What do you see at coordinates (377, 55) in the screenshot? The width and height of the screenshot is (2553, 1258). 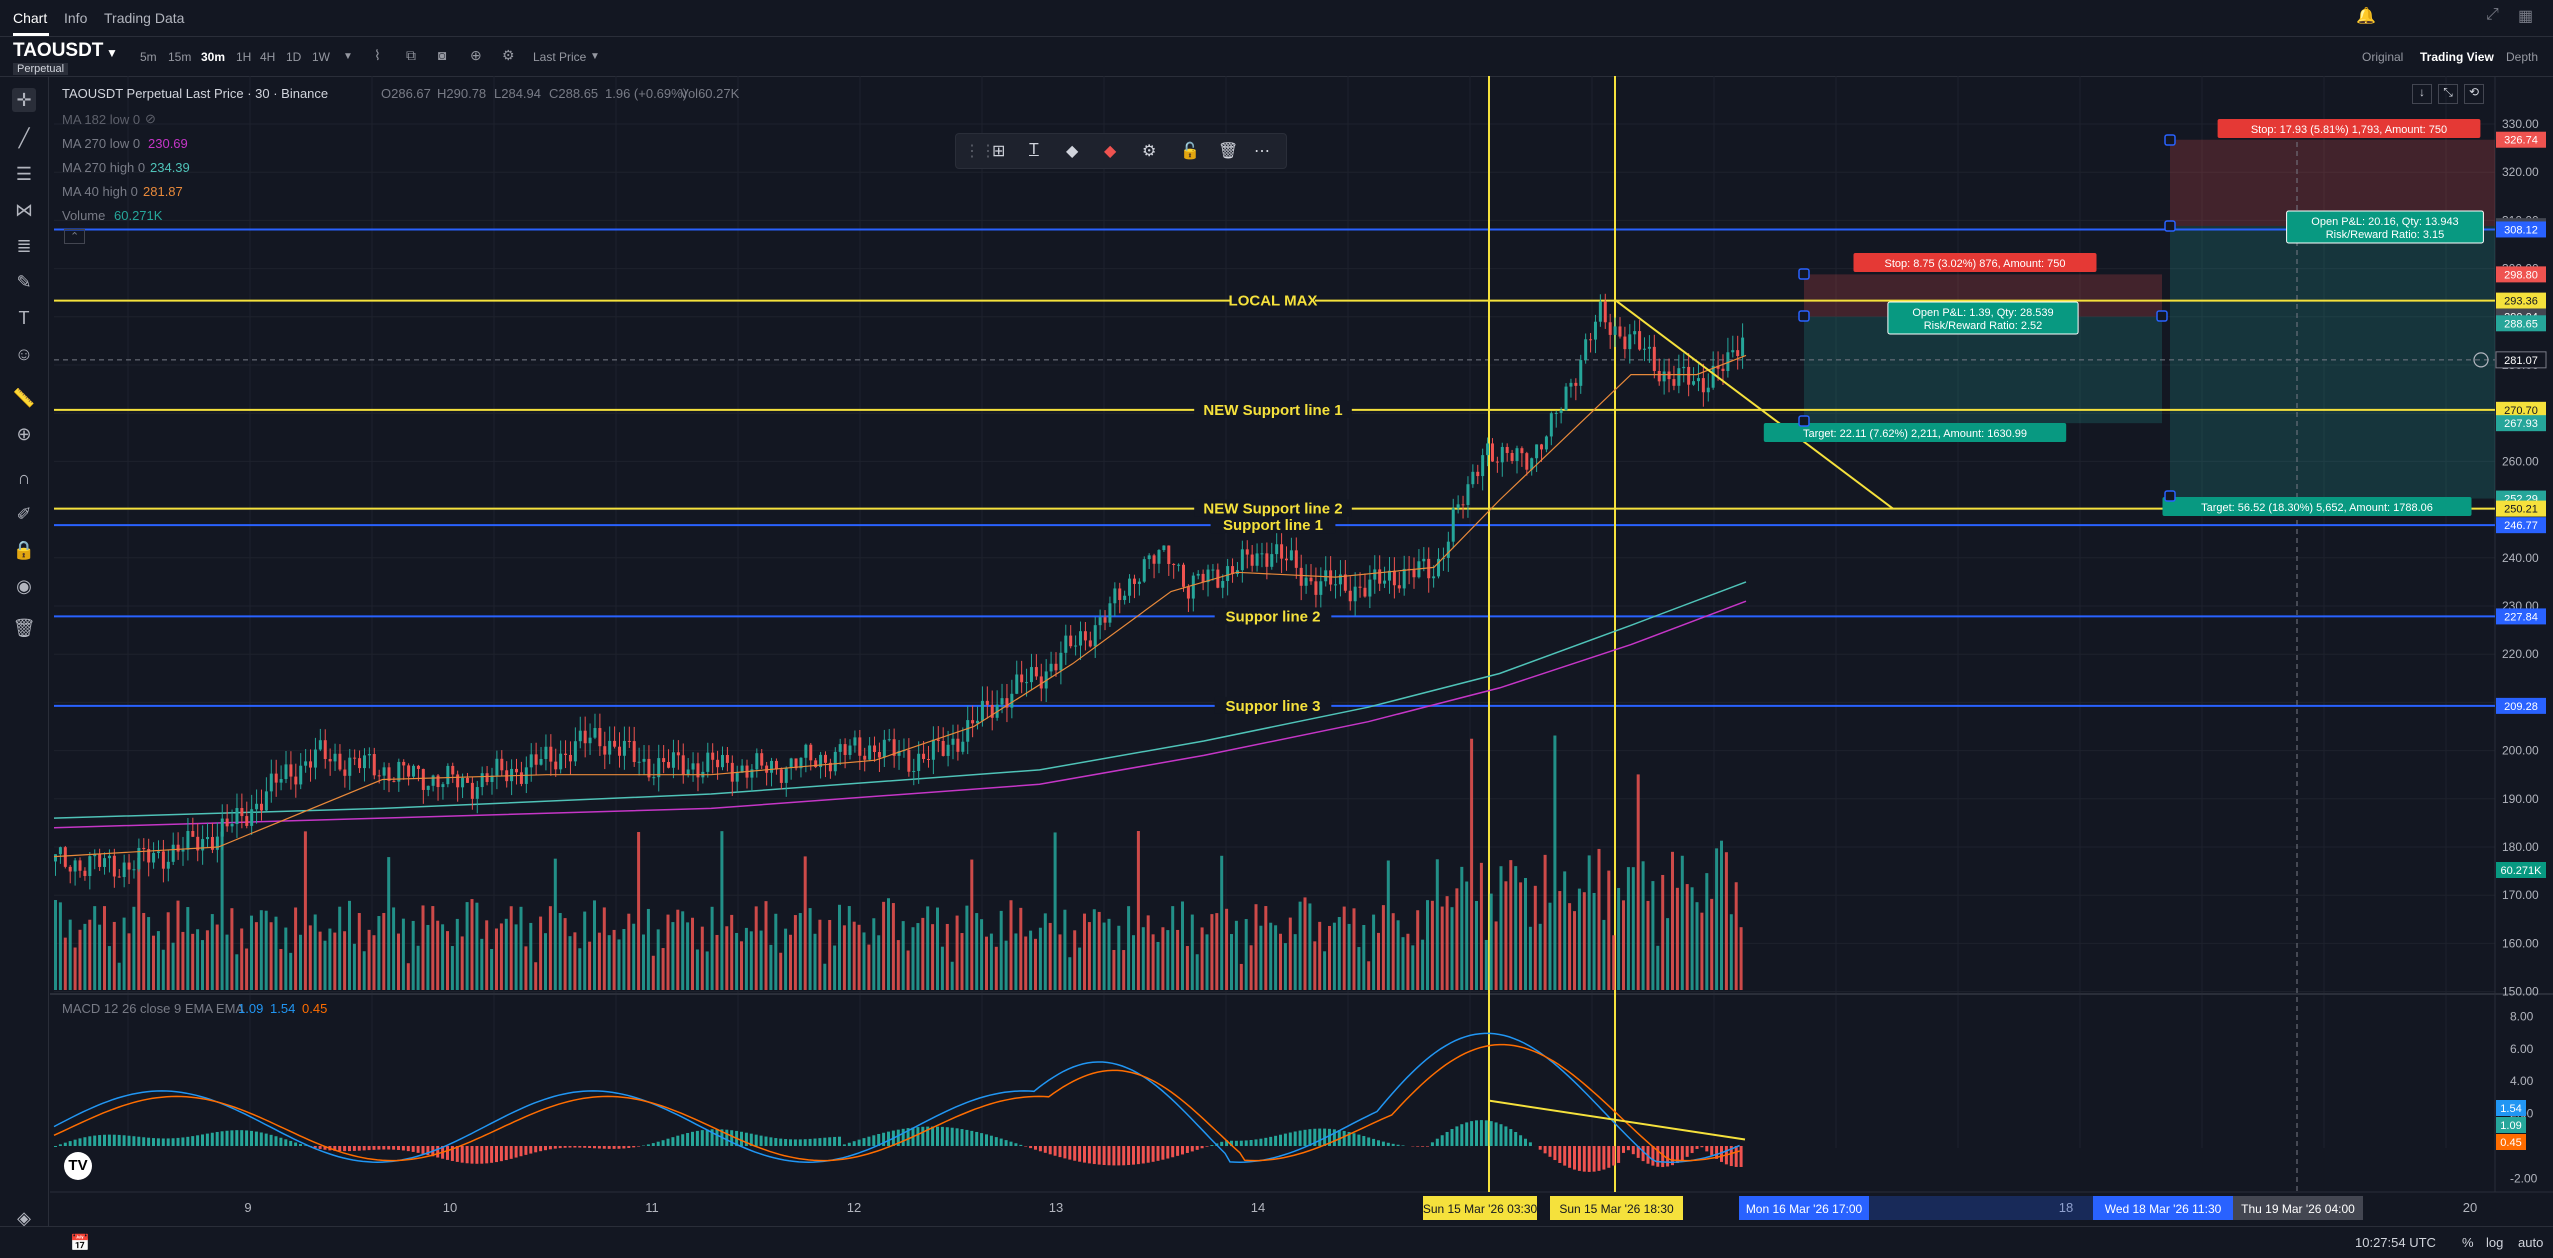 I see `chart-type-icon: ⌇` at bounding box center [377, 55].